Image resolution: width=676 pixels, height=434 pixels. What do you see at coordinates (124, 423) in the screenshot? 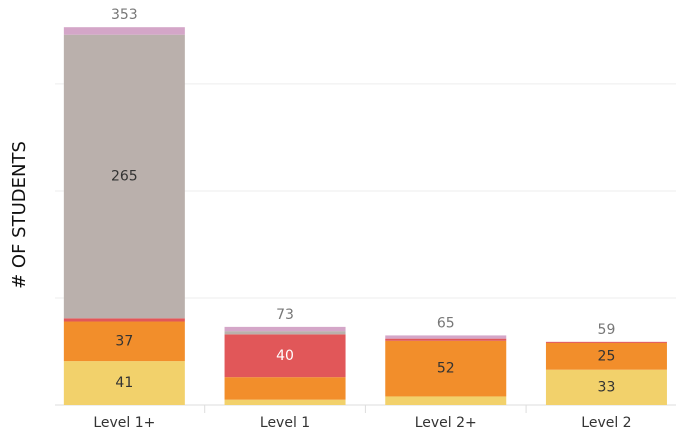
I see `x-tick-label: Level 1+` at bounding box center [124, 423].